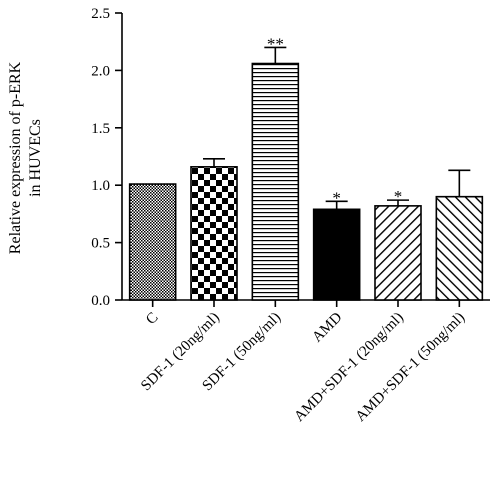 This screenshot has width=500, height=491. What do you see at coordinates (100, 301) in the screenshot?
I see `y-tick-label: 0.0` at bounding box center [100, 301].